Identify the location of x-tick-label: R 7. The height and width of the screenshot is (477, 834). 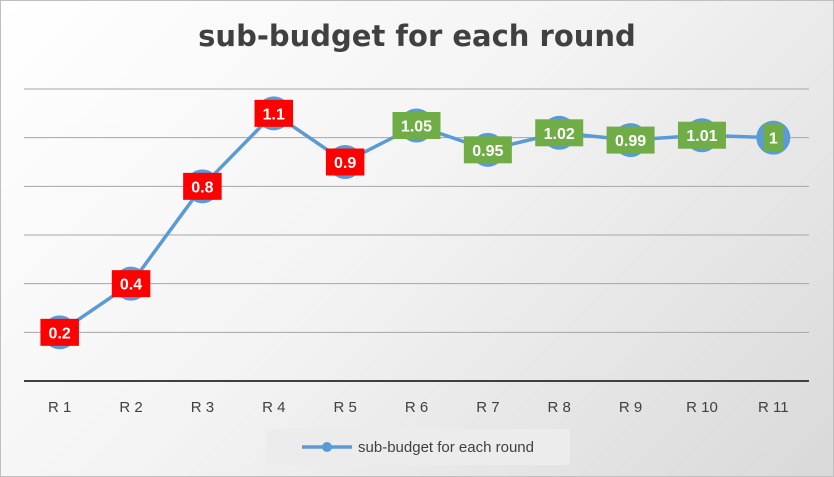
(487, 407).